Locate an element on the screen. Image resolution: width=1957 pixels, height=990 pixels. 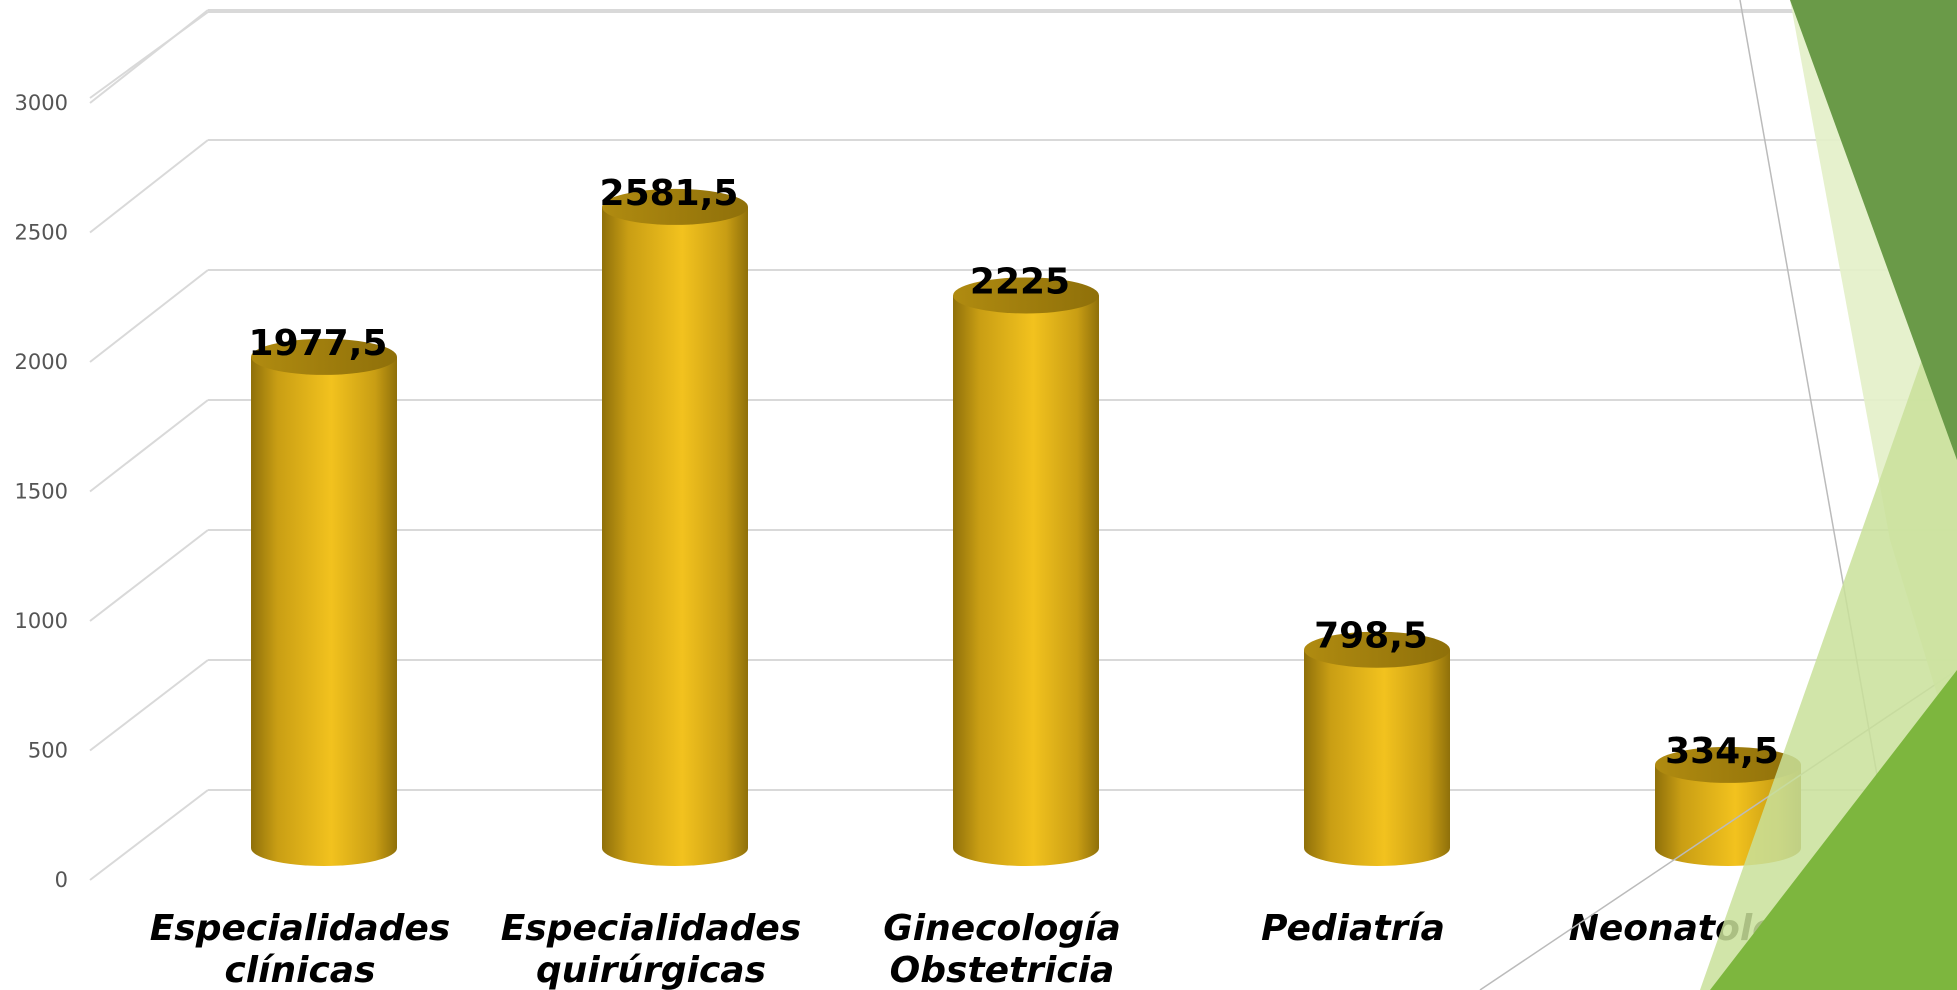
data-label: 334,5 is located at coordinates (1722, 751).